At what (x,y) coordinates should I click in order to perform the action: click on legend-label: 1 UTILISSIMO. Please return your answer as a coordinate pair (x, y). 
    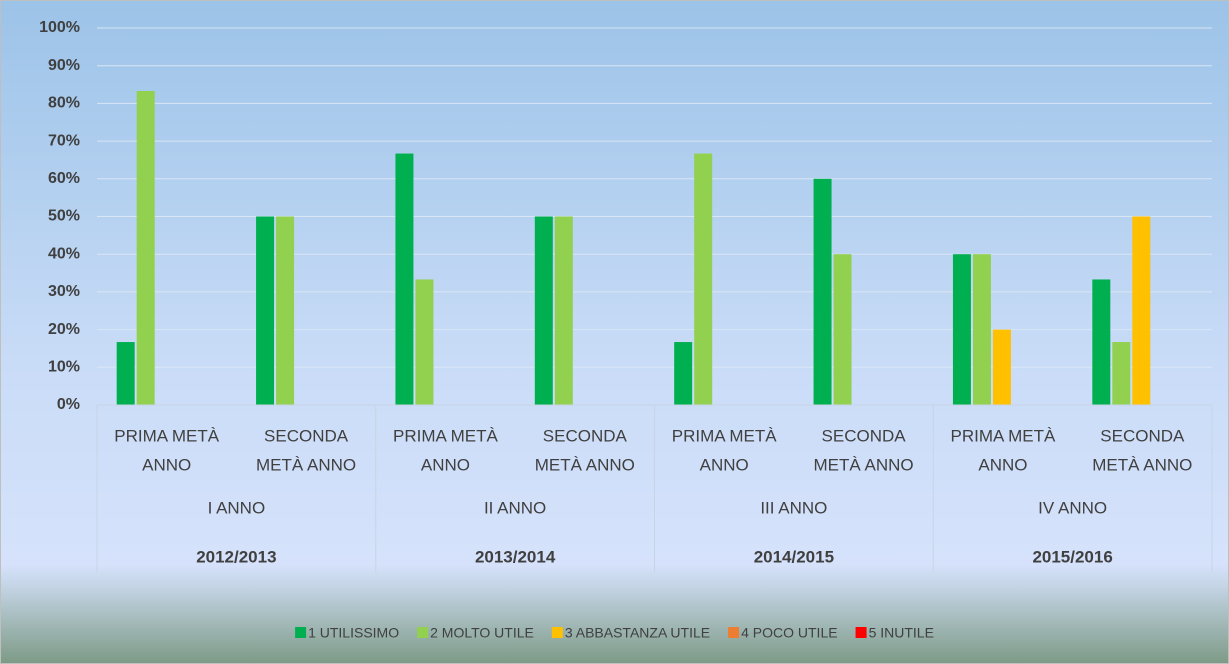
    Looking at the image, I should click on (353, 633).